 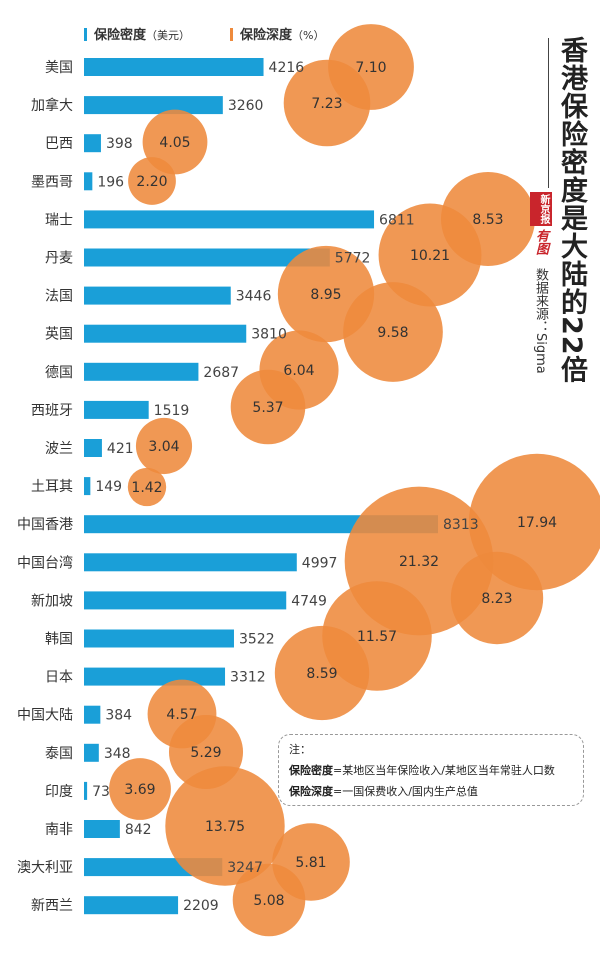 I want to click on depth-value: 3.04, so click(x=163, y=447).